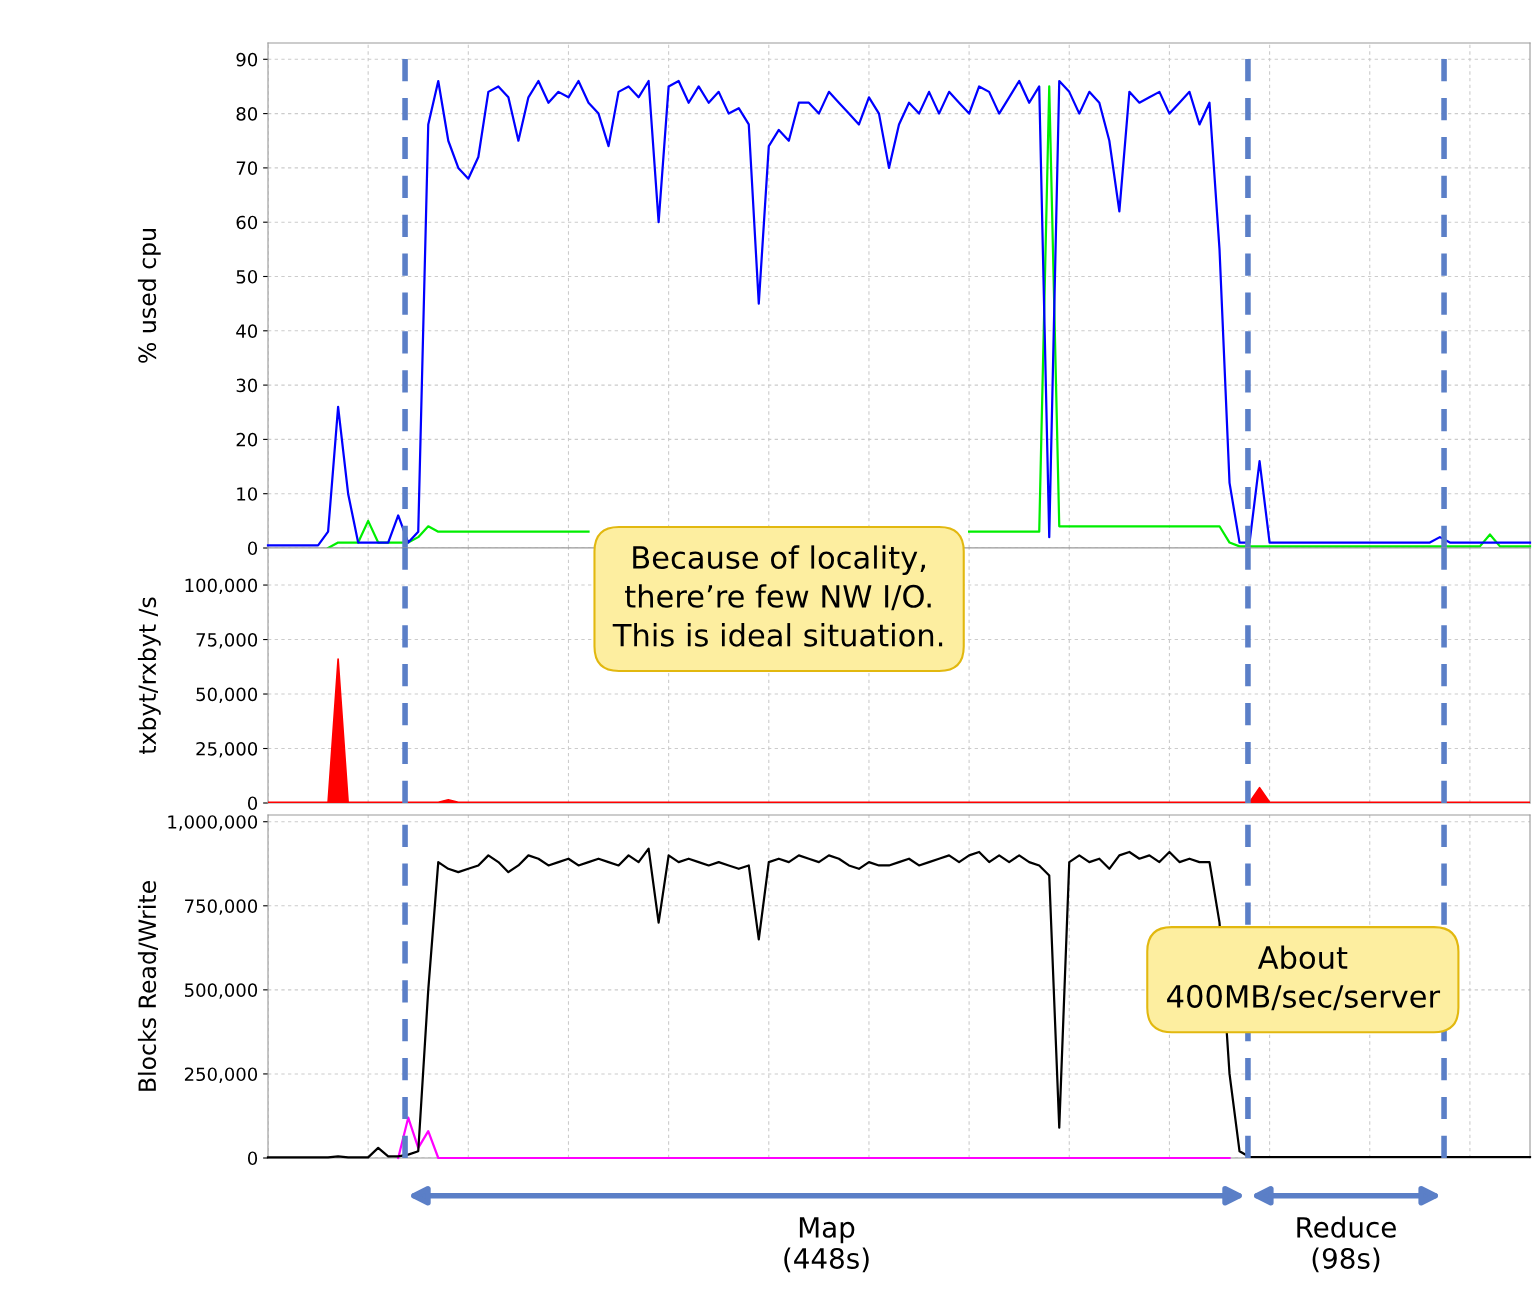  I want to click on y-tick-label: 80, so click(247, 114).